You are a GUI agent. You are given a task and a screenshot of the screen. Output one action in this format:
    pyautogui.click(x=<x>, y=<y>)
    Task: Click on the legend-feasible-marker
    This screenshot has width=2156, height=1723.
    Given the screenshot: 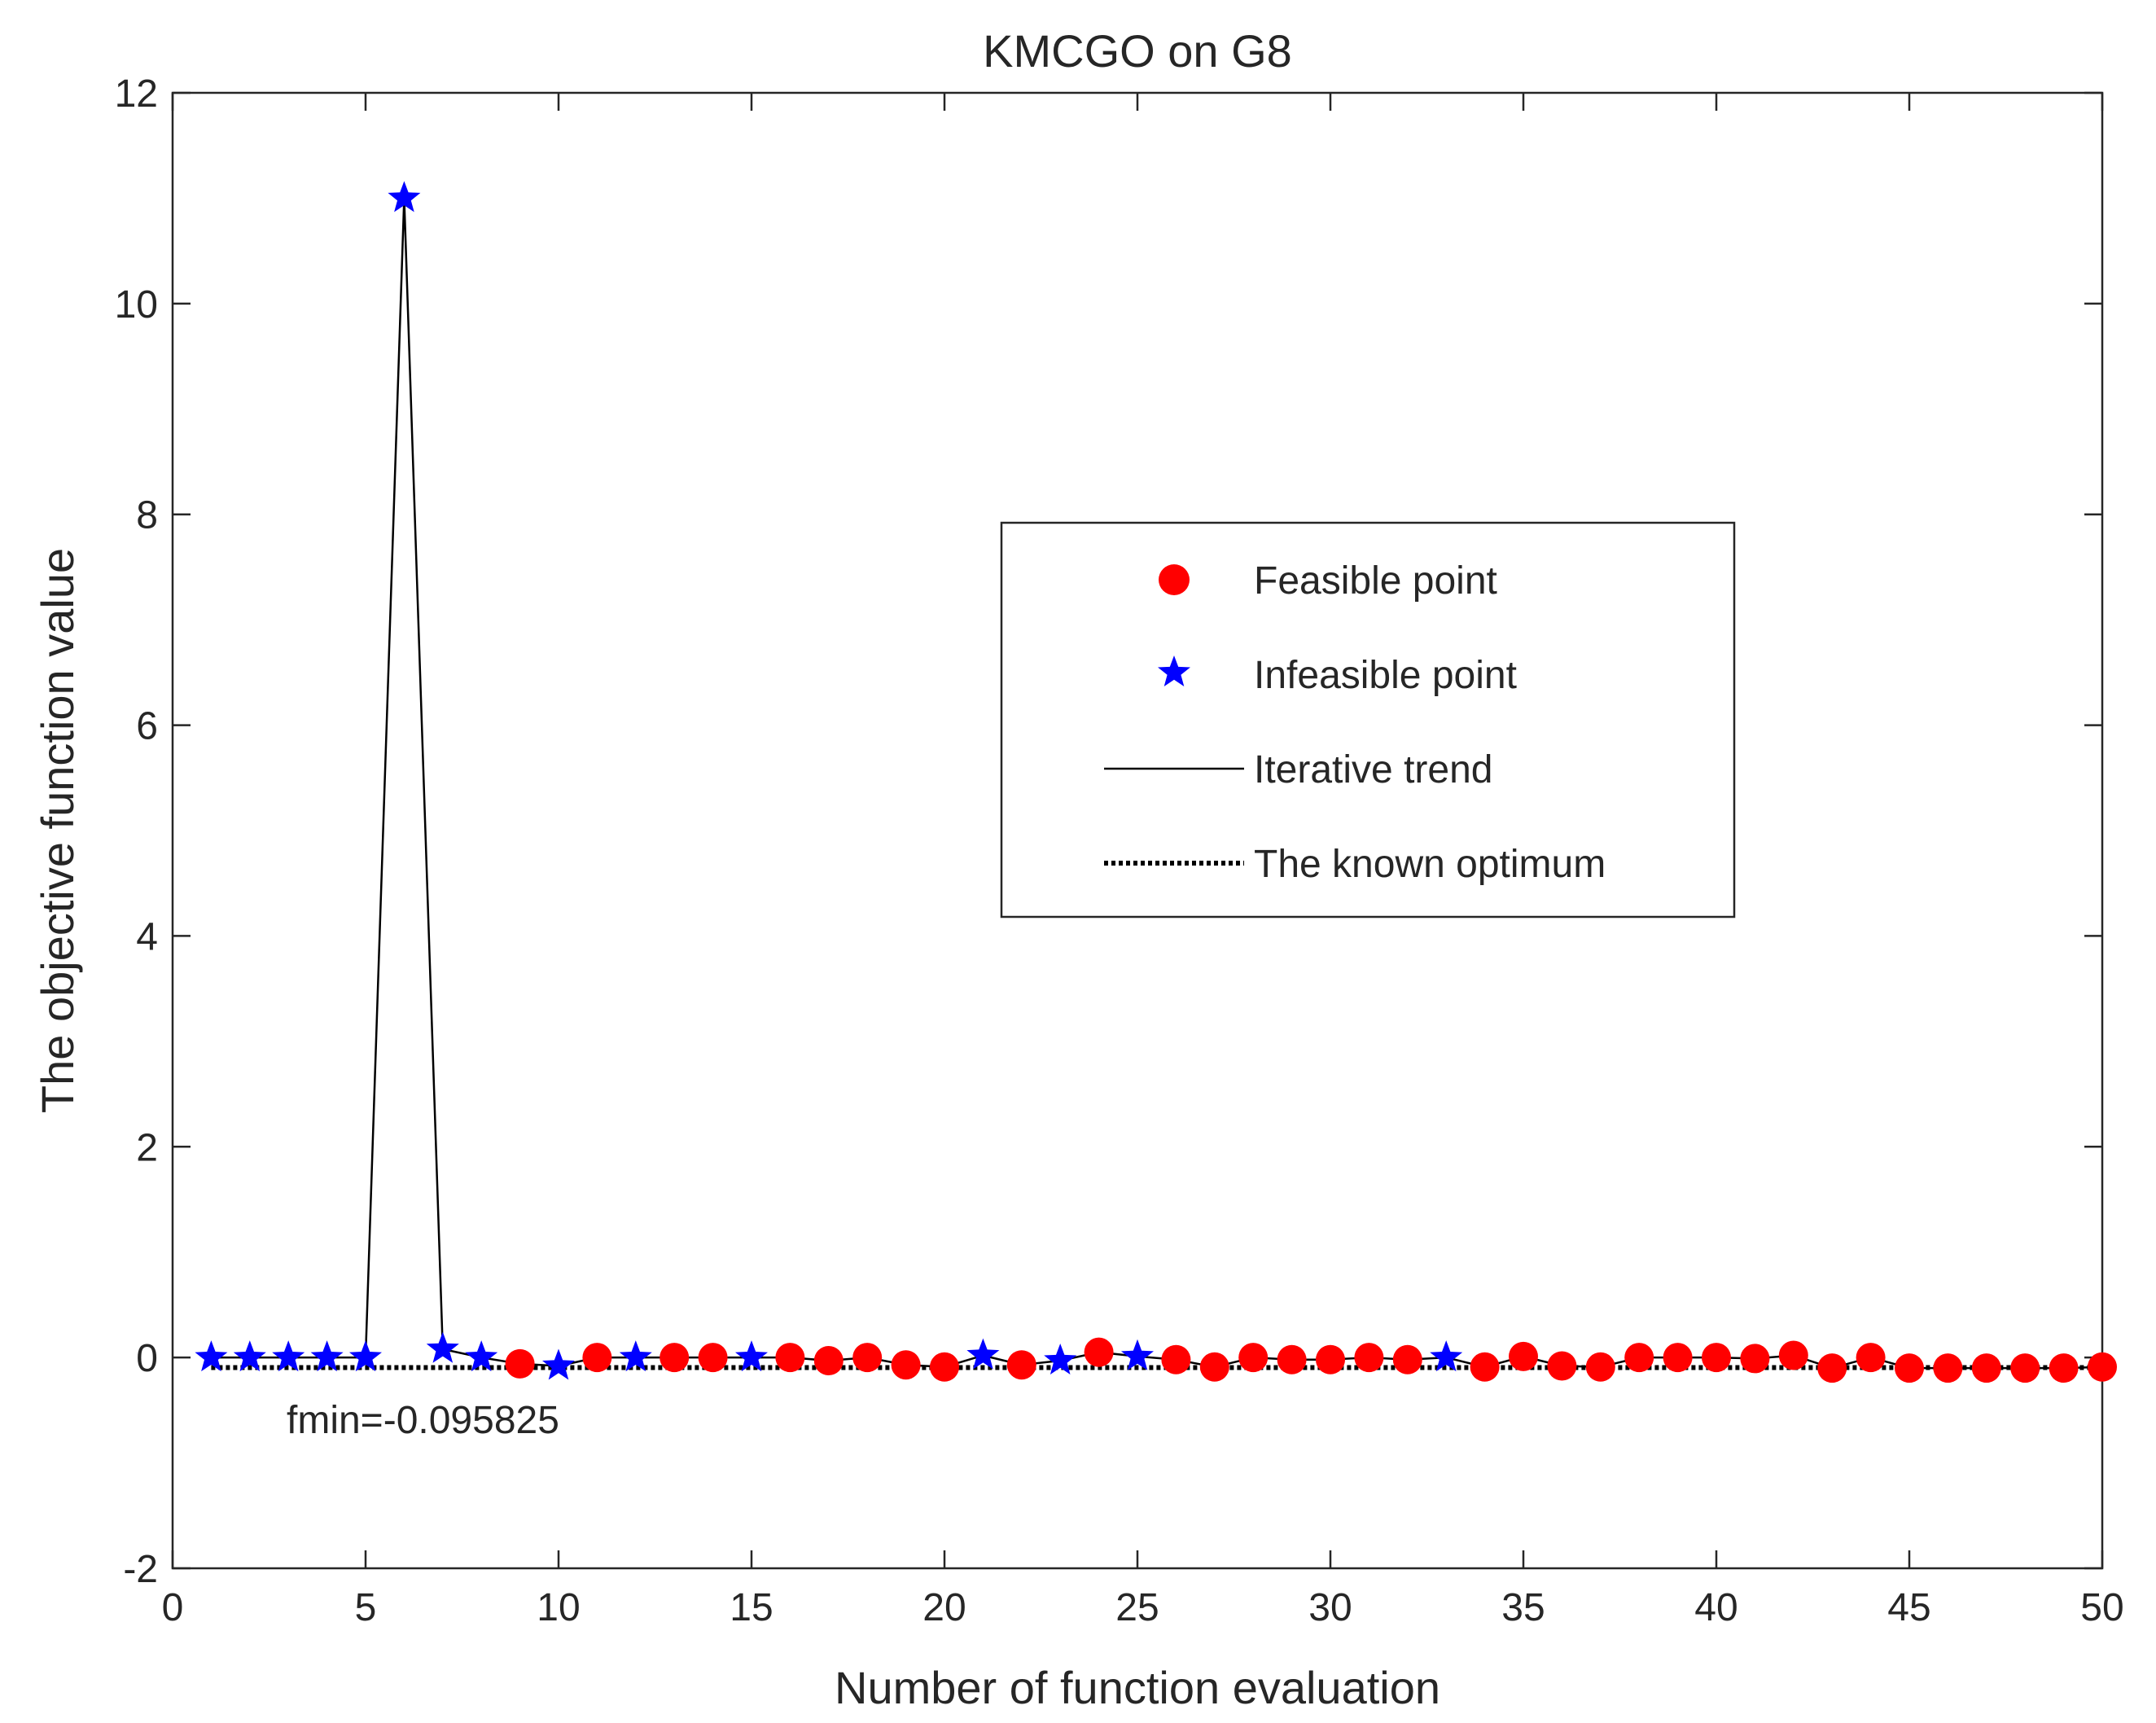 What is the action you would take?
    pyautogui.click(x=1175, y=579)
    